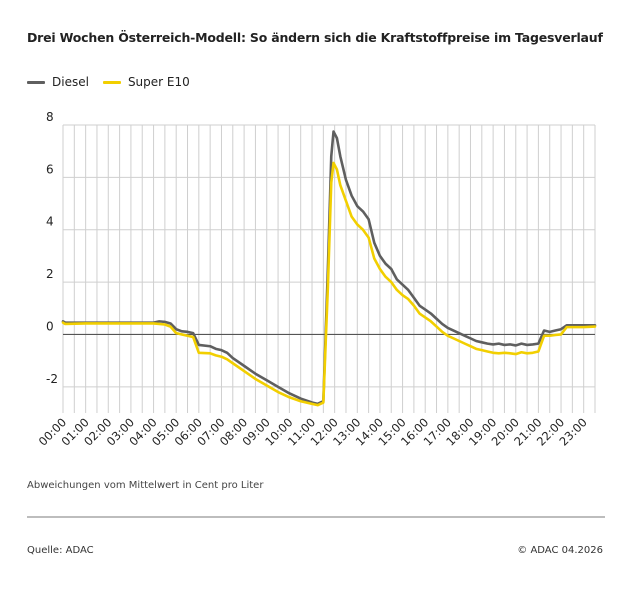 The width and height of the screenshot is (630, 608). I want to click on legend-swatch-diesel, so click(36, 82).